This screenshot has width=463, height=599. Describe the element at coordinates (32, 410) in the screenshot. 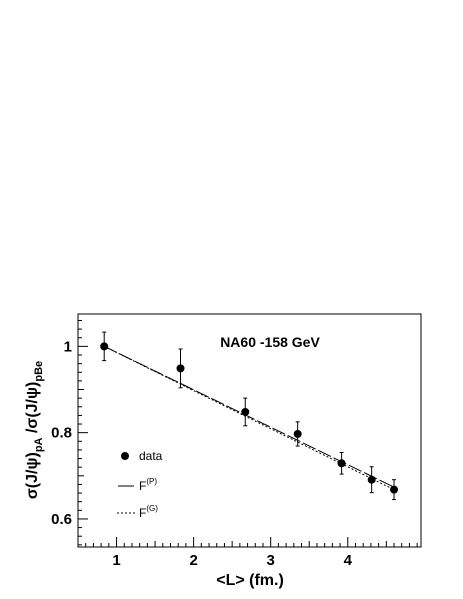

I see `y-axis-title-mid: /σ(J/ψ)` at that location.